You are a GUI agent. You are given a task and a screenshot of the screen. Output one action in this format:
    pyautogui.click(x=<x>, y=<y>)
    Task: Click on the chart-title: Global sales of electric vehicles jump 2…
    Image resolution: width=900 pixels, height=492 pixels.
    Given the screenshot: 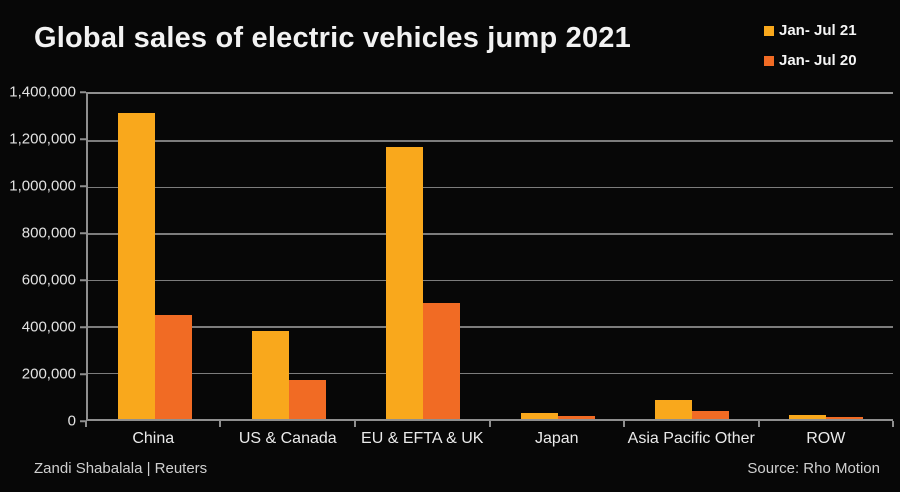 What is the action you would take?
    pyautogui.click(x=332, y=38)
    